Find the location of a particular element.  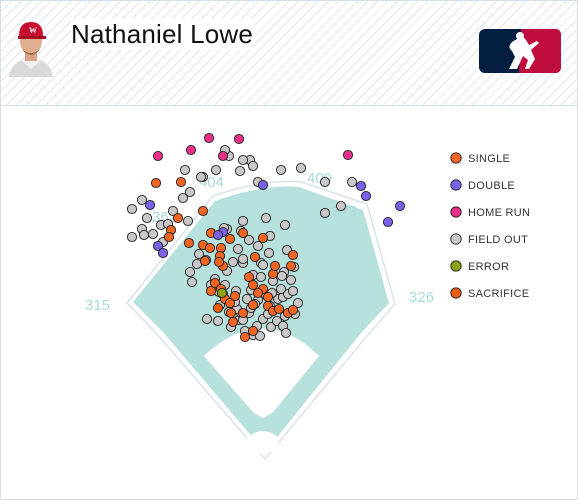

legend-label-error: ERROR is located at coordinates (488, 267).